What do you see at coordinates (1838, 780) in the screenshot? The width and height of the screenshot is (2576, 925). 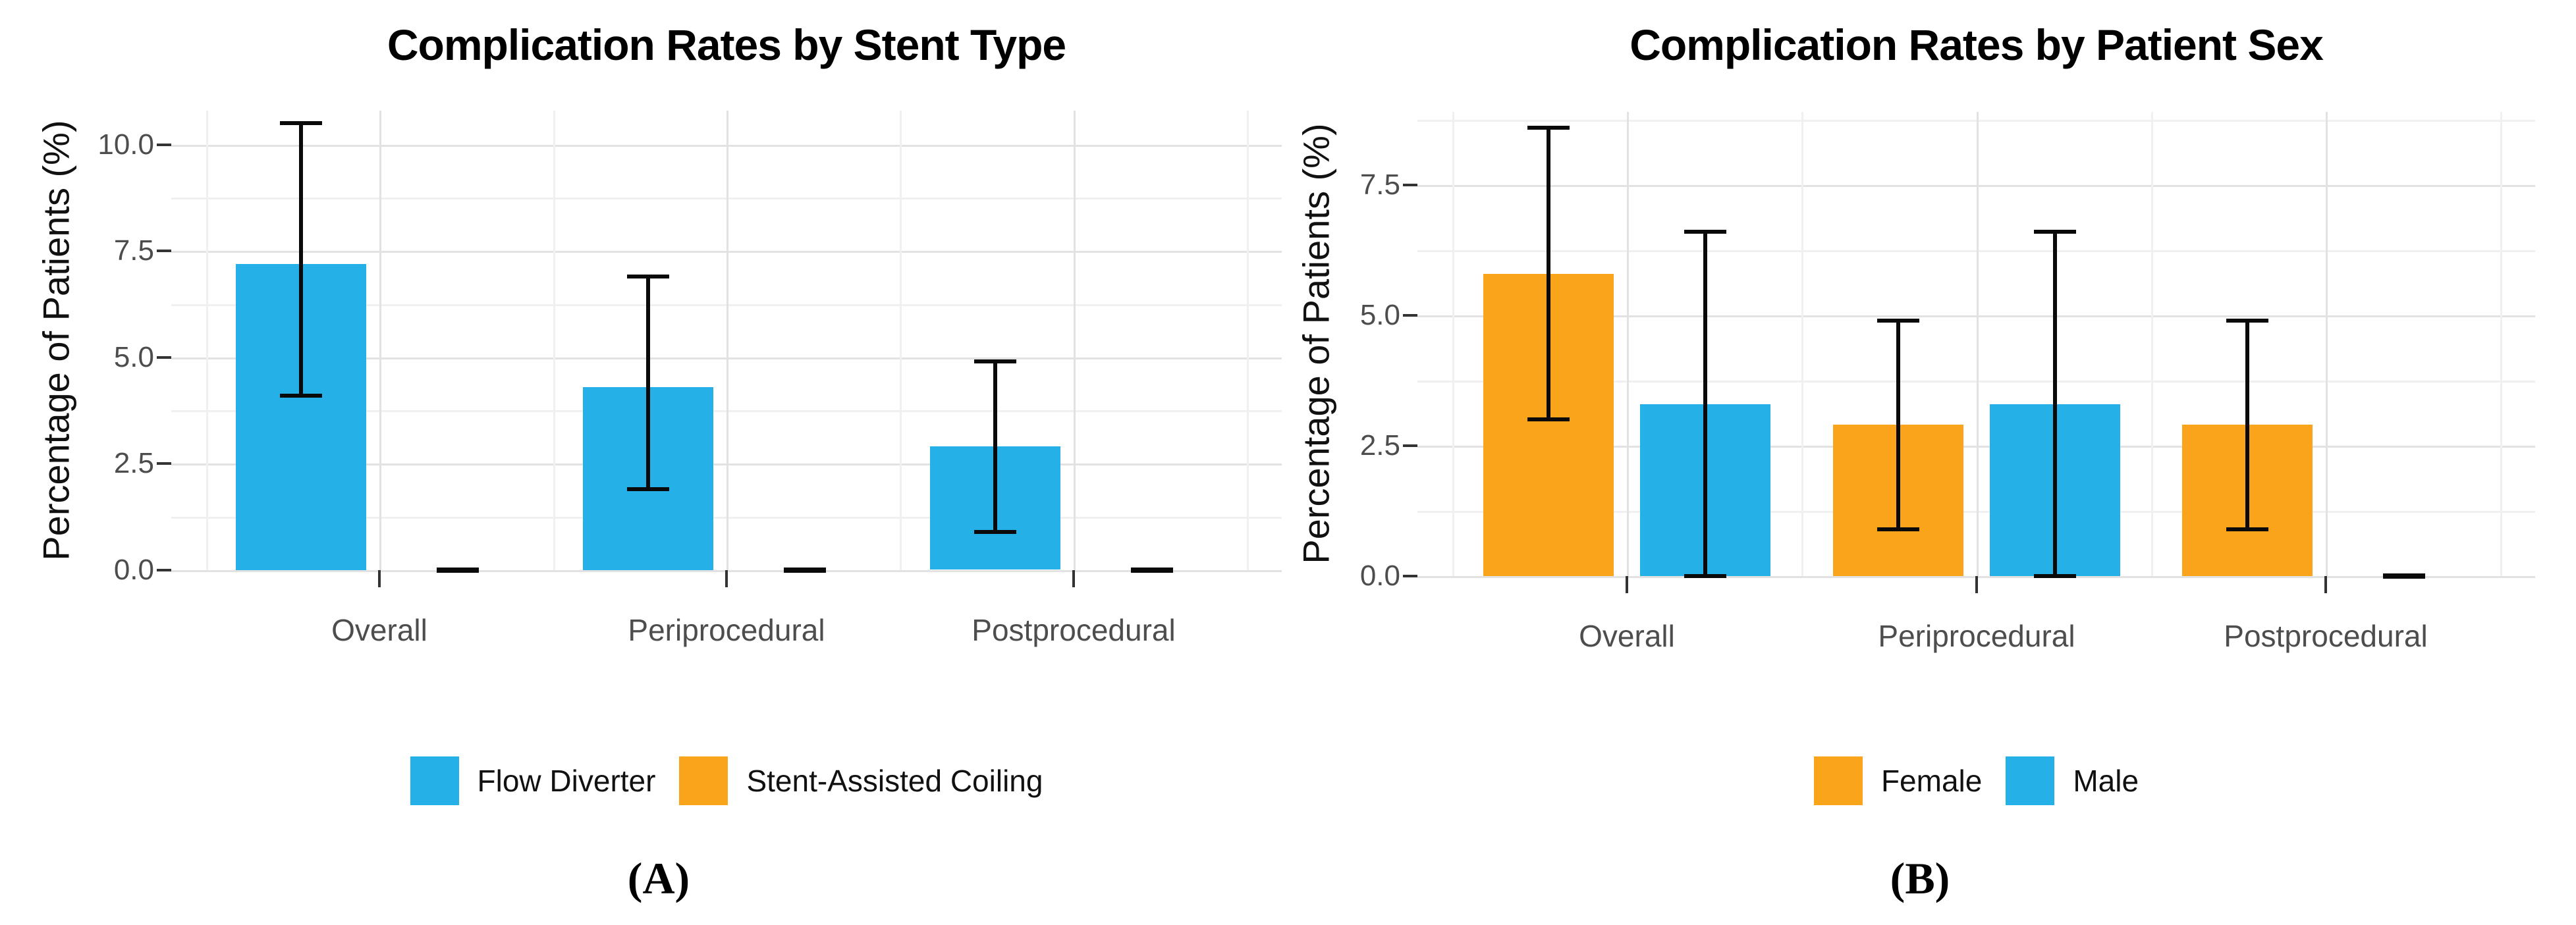 I see `legend-swatch-female` at bounding box center [1838, 780].